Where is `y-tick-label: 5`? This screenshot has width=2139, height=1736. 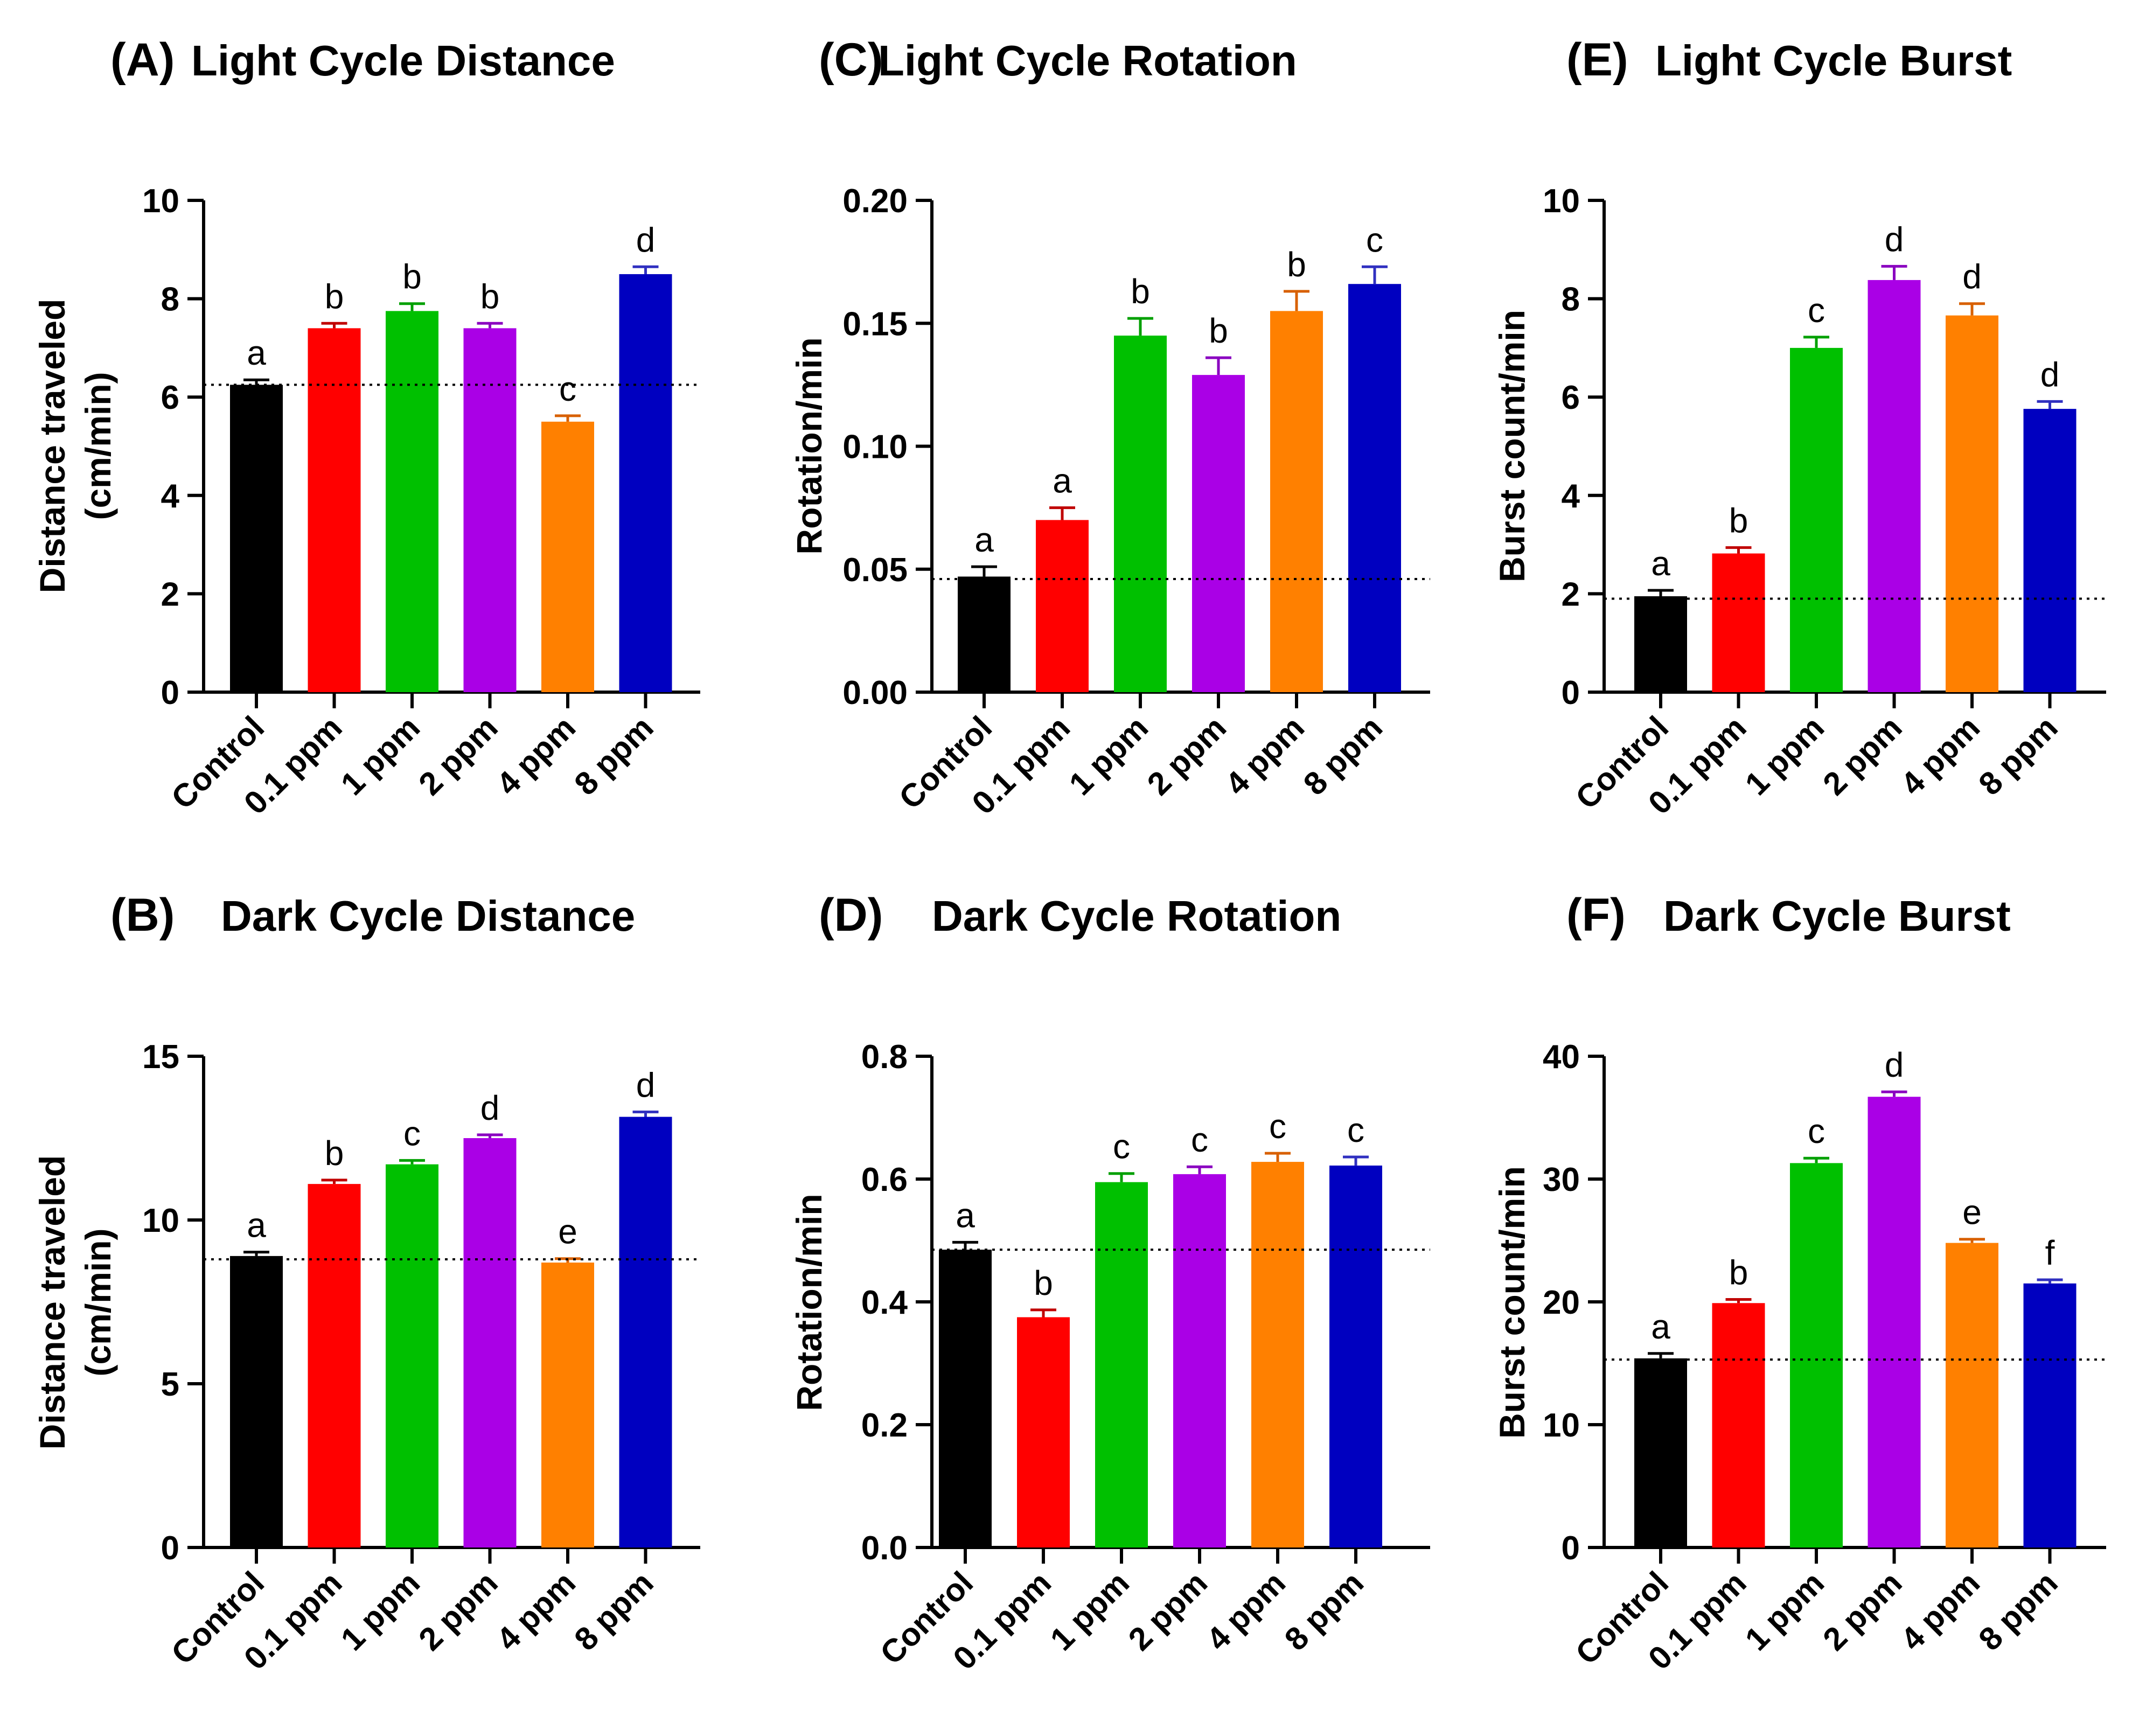
y-tick-label: 5 is located at coordinates (170, 1384).